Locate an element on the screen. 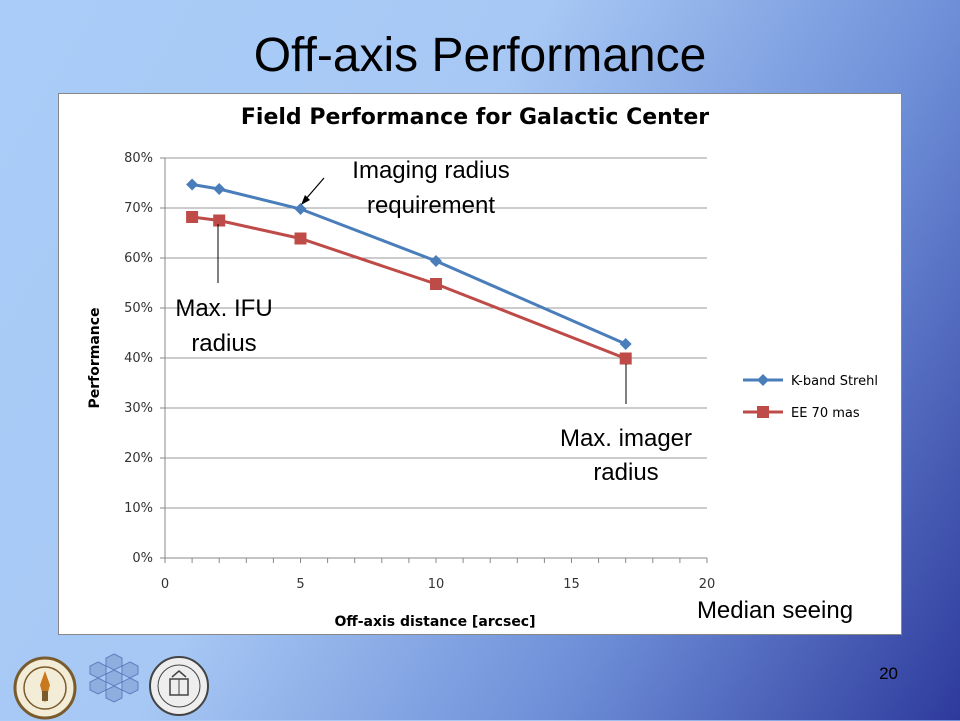  y-tick-label: 10% is located at coordinates (138, 508).